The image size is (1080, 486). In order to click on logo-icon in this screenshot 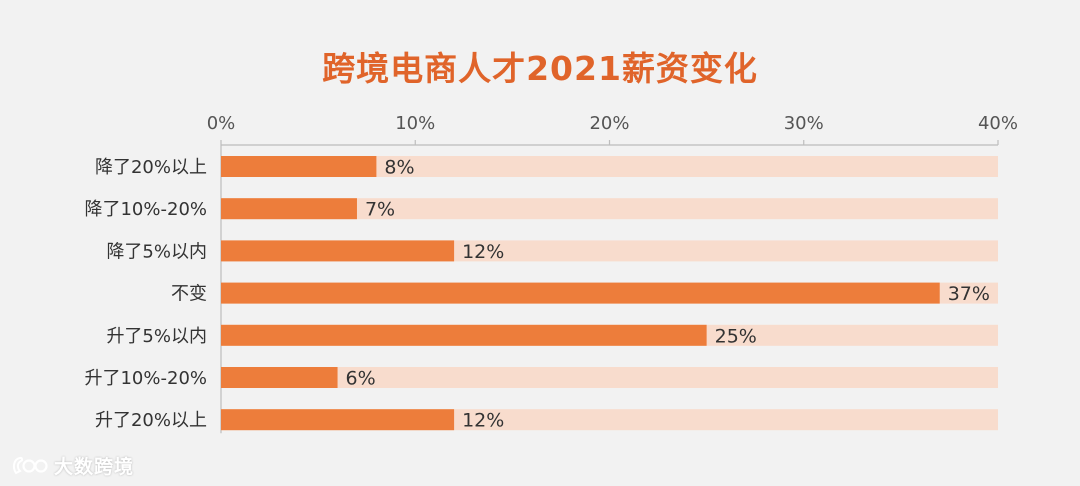, I will do `click(30, 465)`.